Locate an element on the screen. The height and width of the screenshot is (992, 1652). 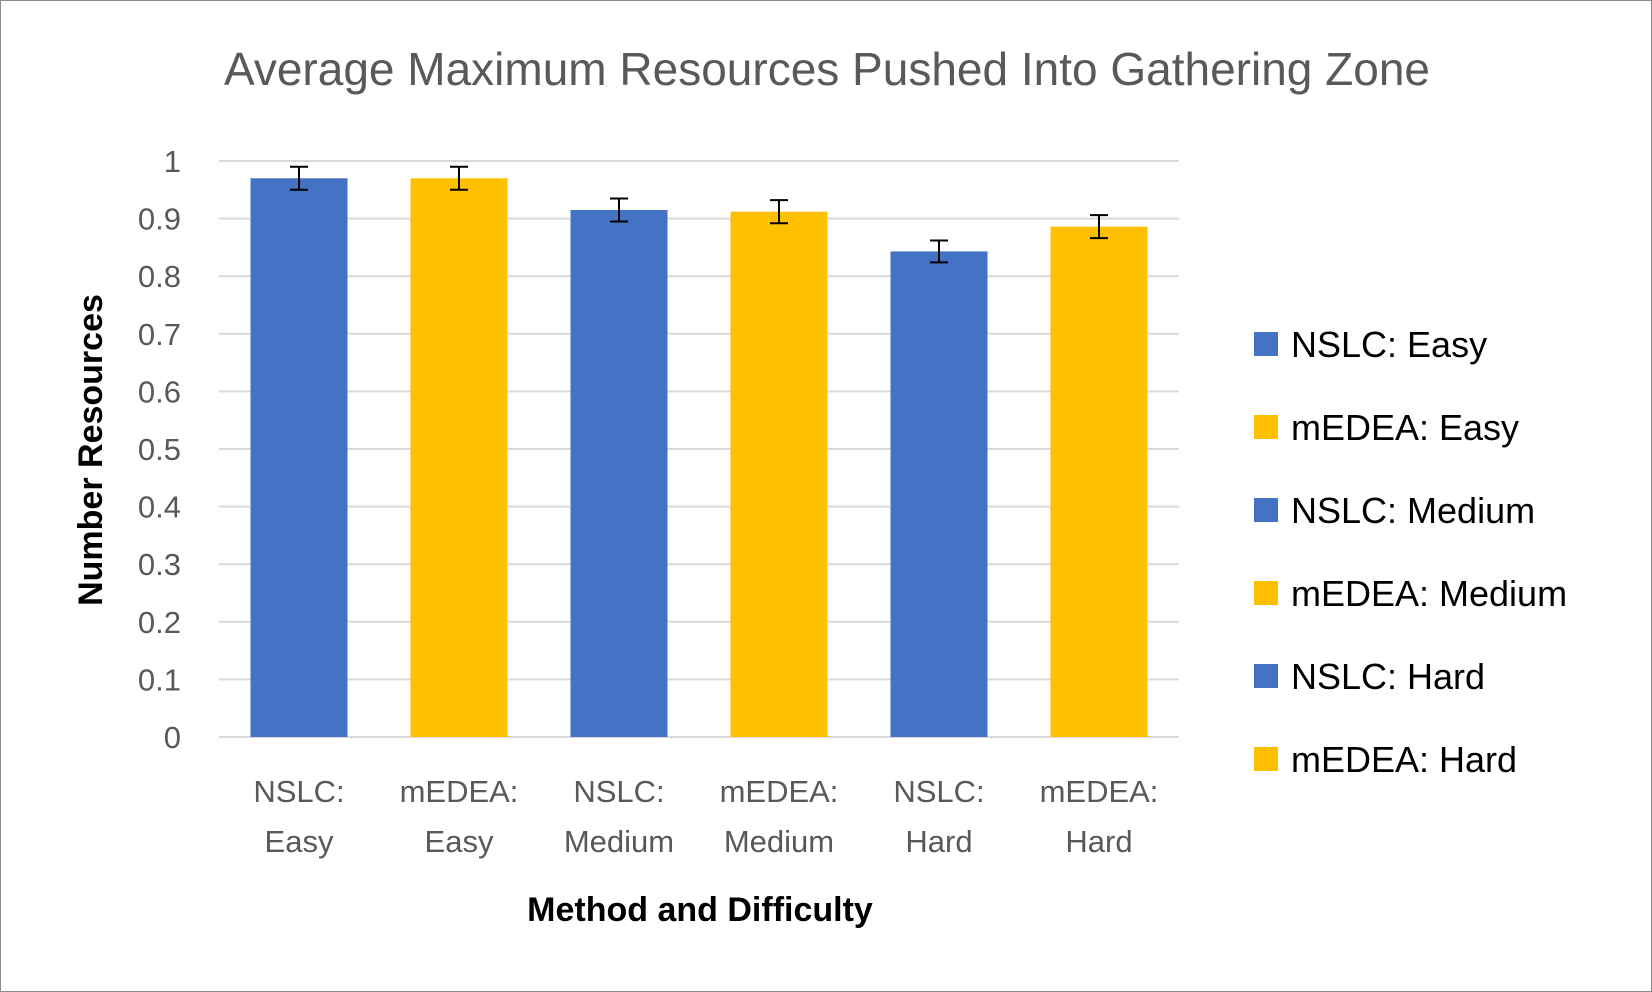
x-axis-title: Method and Difficulty is located at coordinates (700, 910).